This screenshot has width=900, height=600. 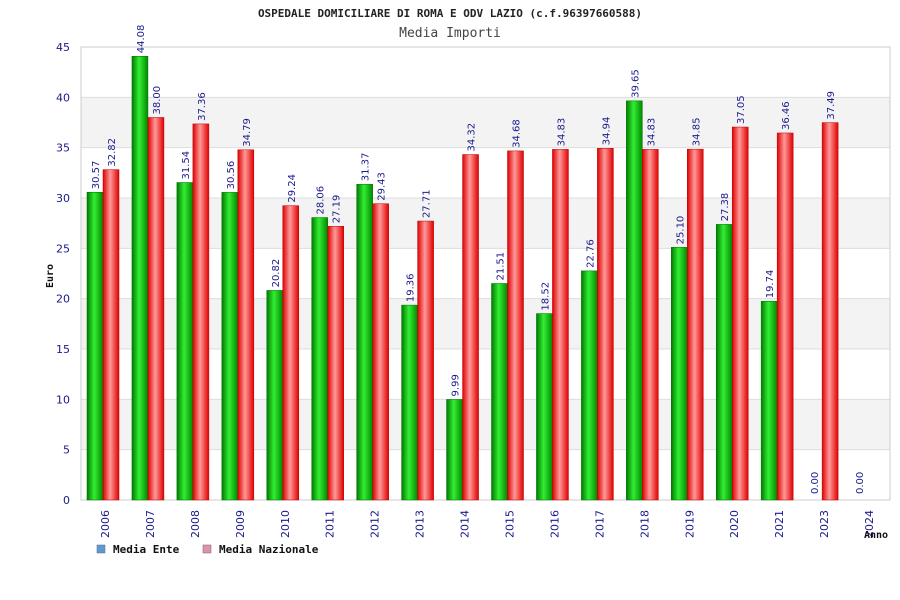 What do you see at coordinates (63, 349) in the screenshot?
I see `y-tick-label: 15` at bounding box center [63, 349].